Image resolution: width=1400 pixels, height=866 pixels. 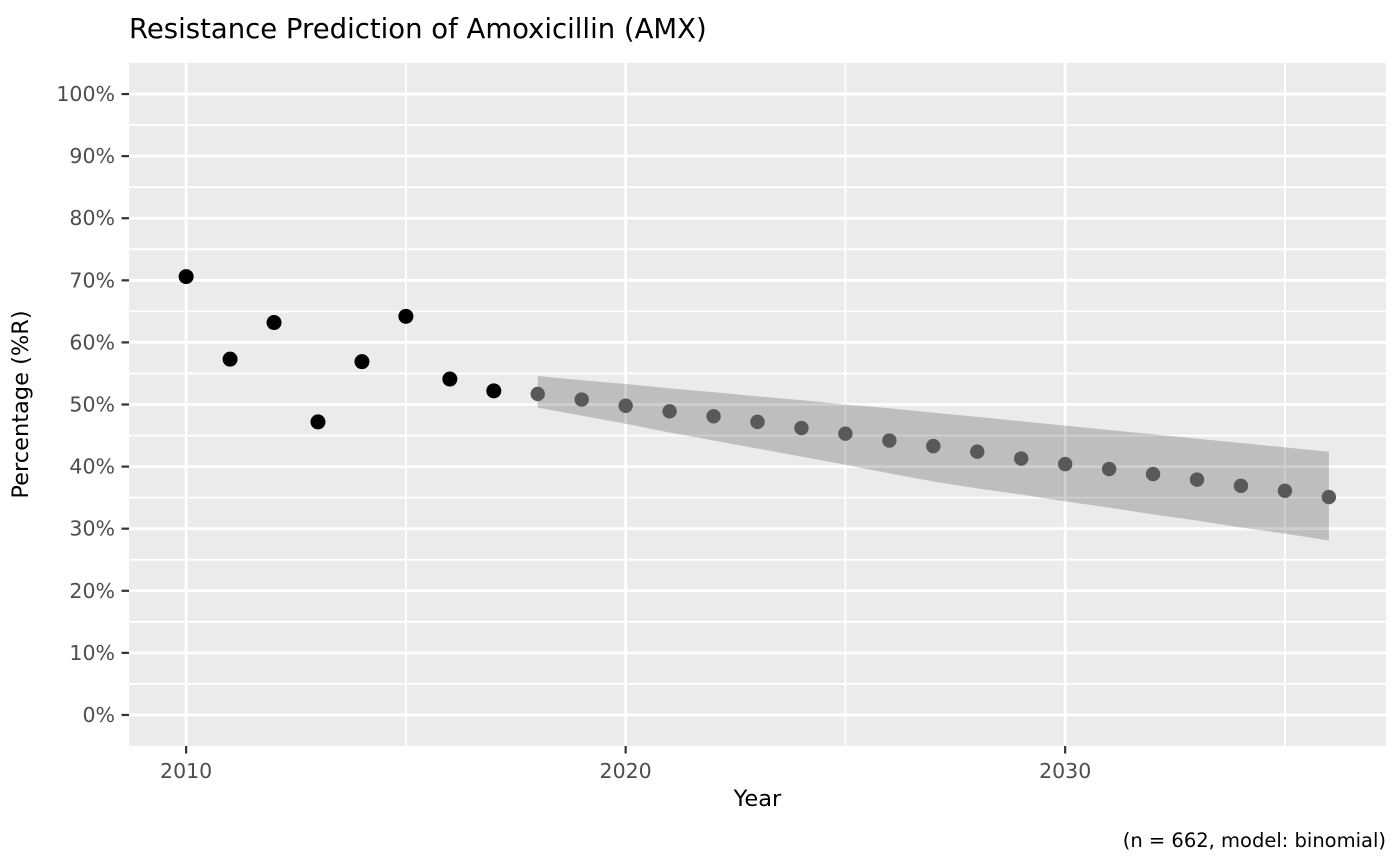 I want to click on y-axis-tick-label: 40%, so click(x=92, y=467).